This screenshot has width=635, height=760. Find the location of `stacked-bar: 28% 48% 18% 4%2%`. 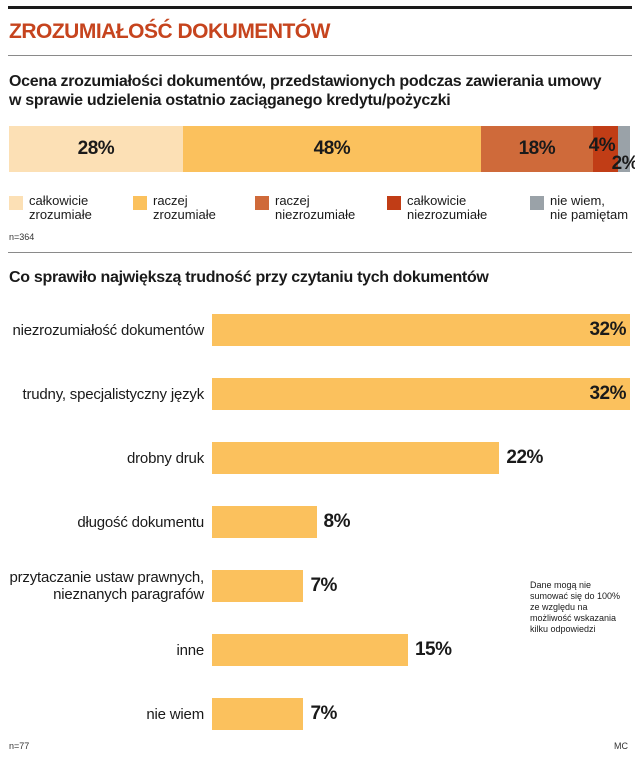

stacked-bar: 28% 48% 18% 4%2% is located at coordinates (322, 150).